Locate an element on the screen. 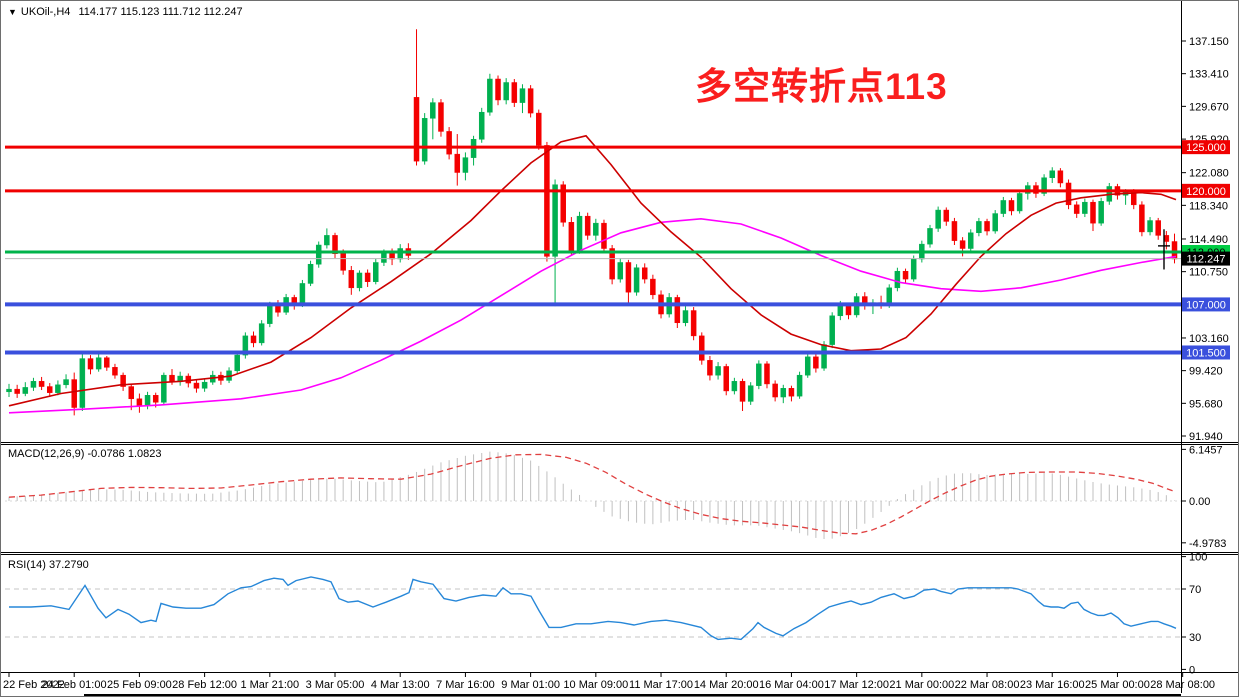 The height and width of the screenshot is (697, 1239). time-axis-label: 22 Feb 2022 is located at coordinates (34, 685).